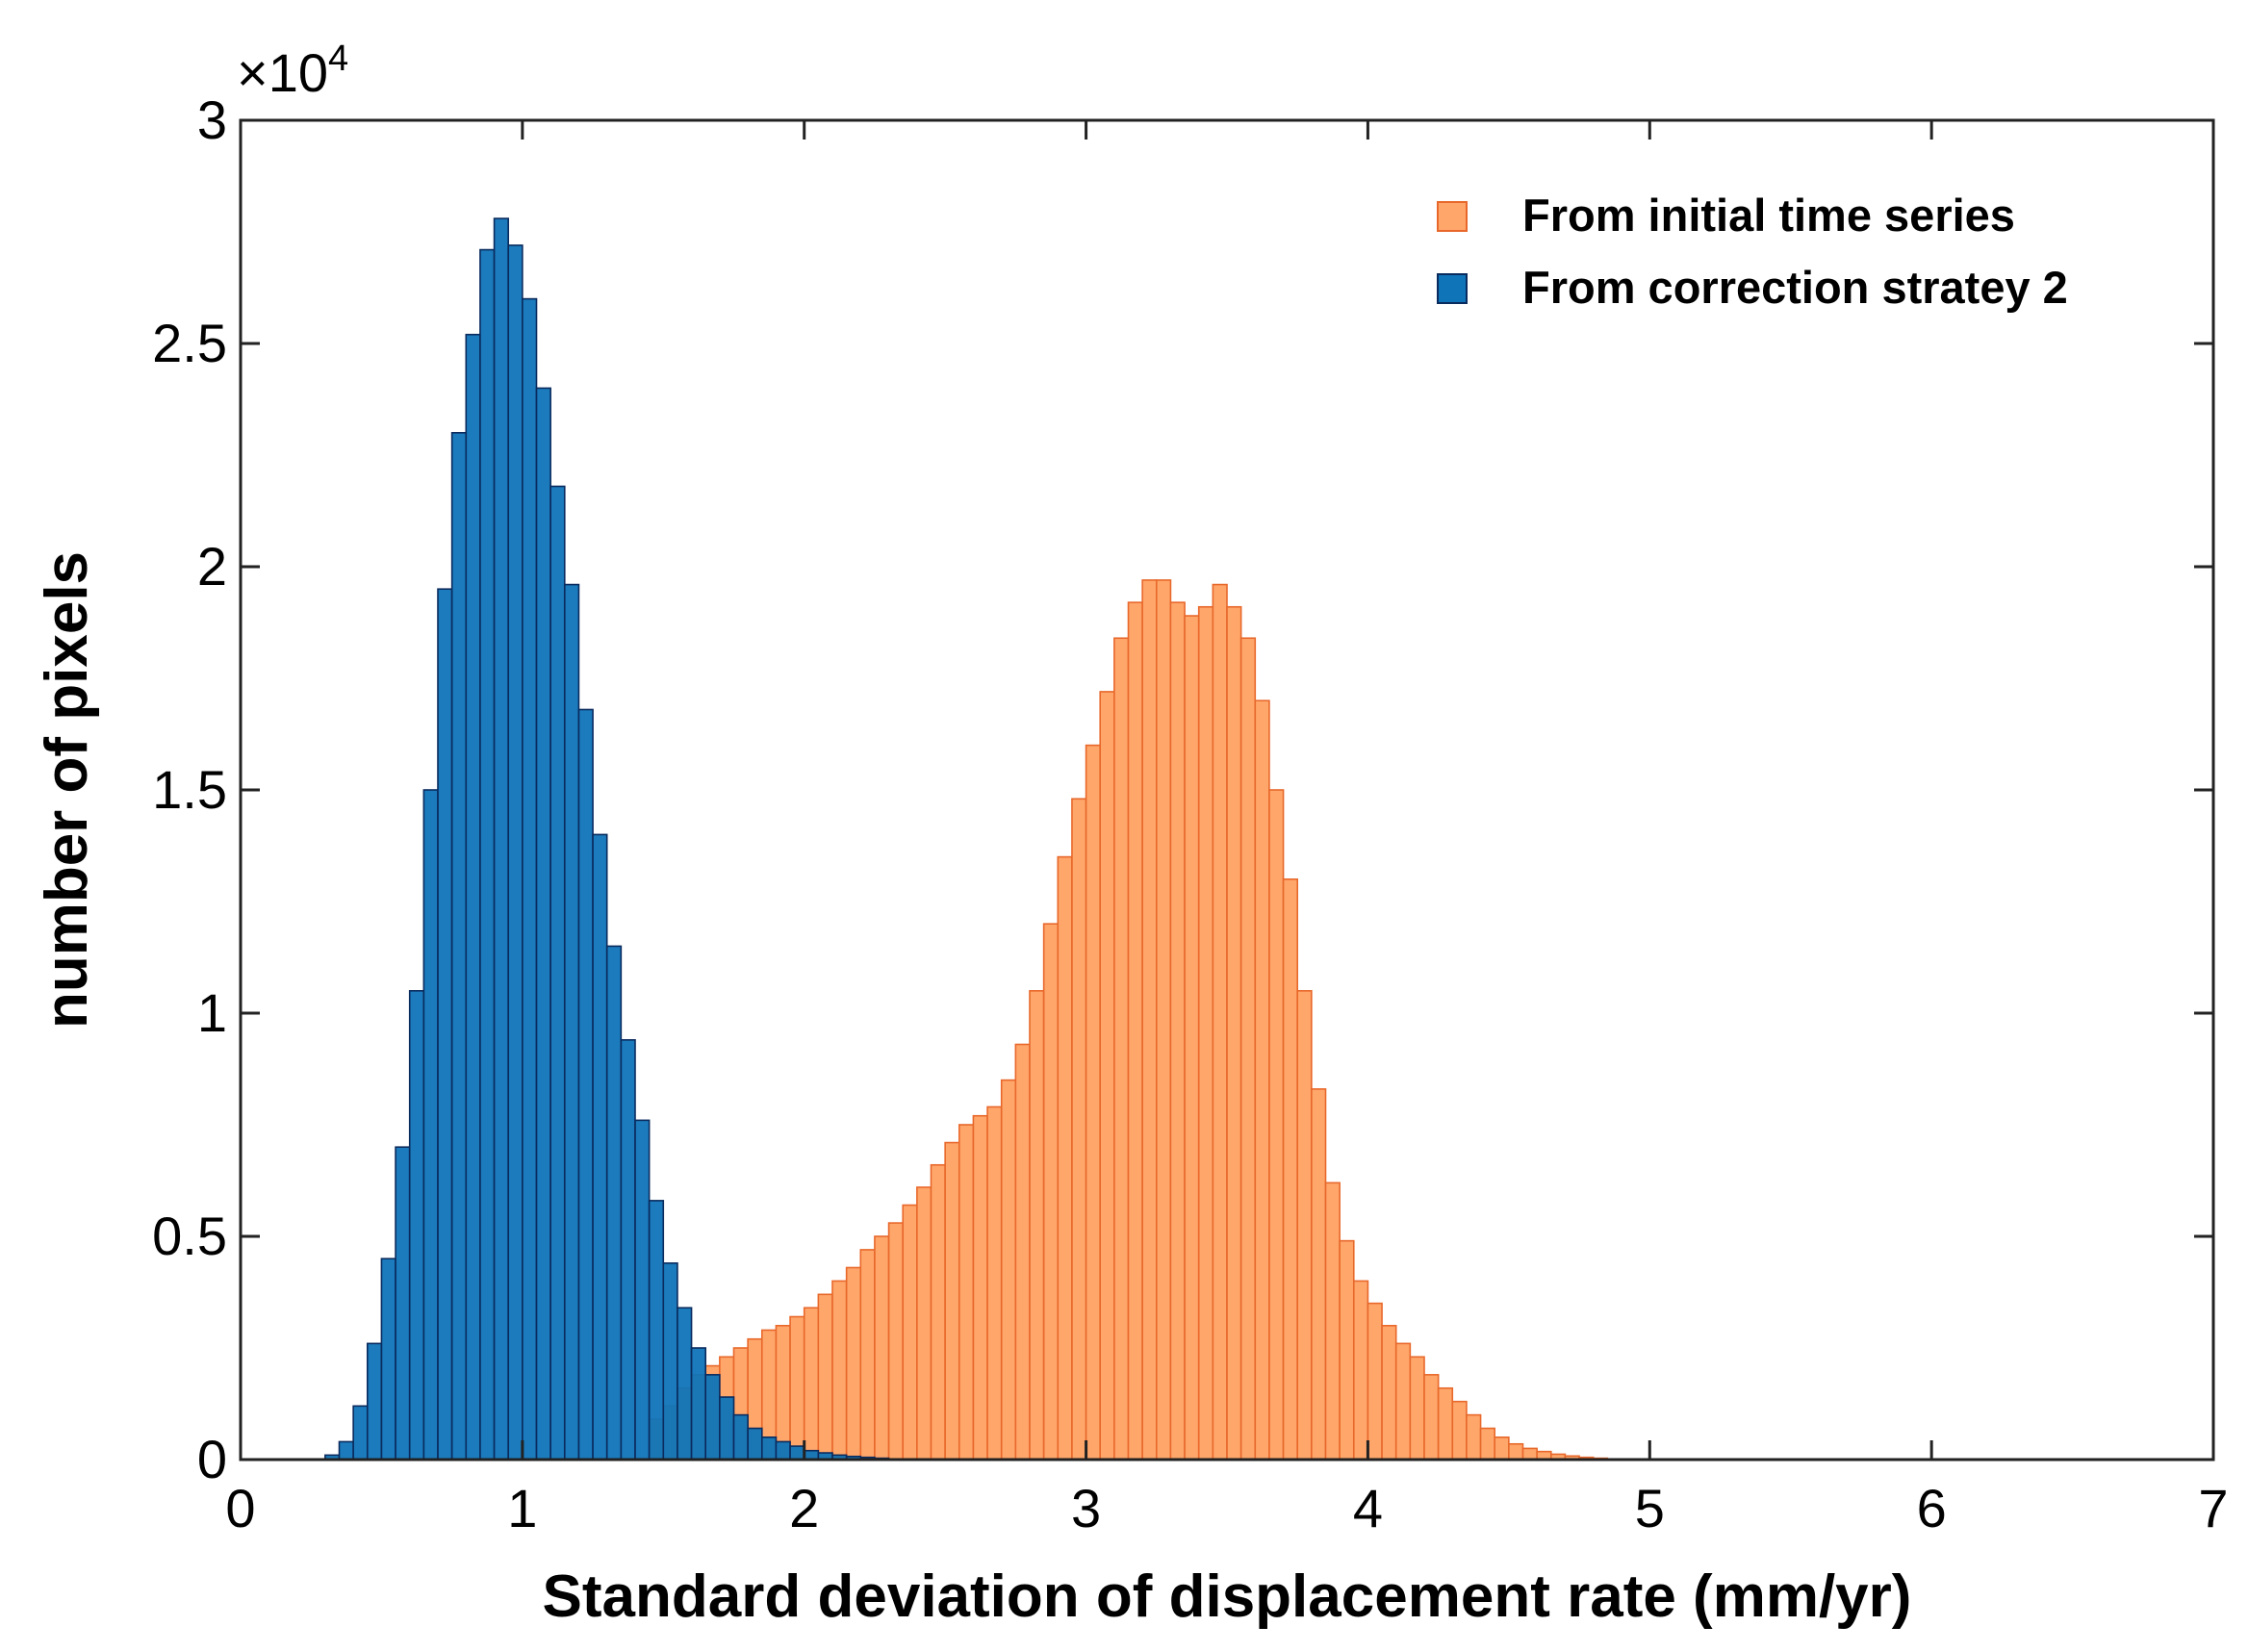  I want to click on x-tick-label: 3, so click(1086, 1508).